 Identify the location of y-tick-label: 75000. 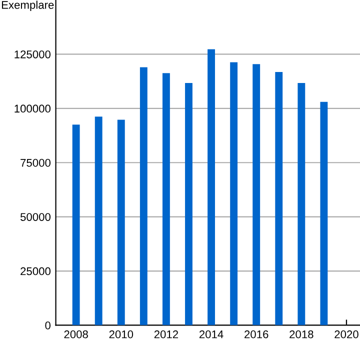
(35, 162).